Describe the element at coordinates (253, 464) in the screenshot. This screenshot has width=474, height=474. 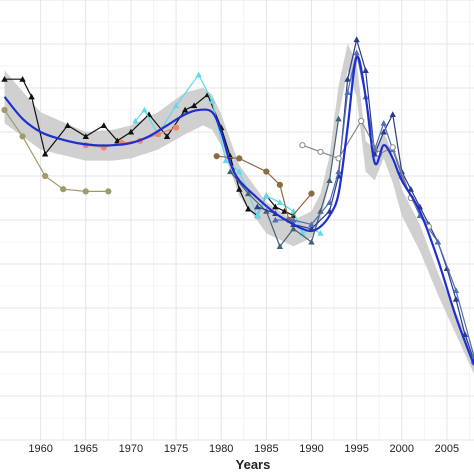
I see `x-axis-title: Years` at that location.